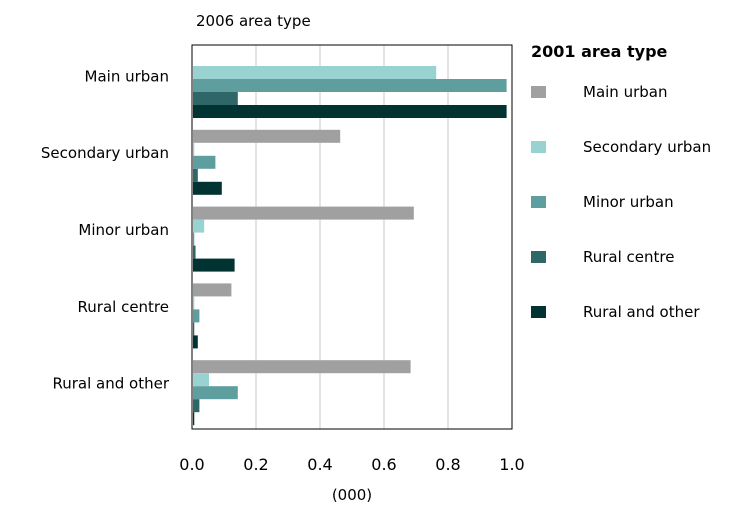  Describe the element at coordinates (351, 464) in the screenshot. I see `x-tick-labels: 0.0 0.2 0.4 0.6 0.8 1.0` at that location.